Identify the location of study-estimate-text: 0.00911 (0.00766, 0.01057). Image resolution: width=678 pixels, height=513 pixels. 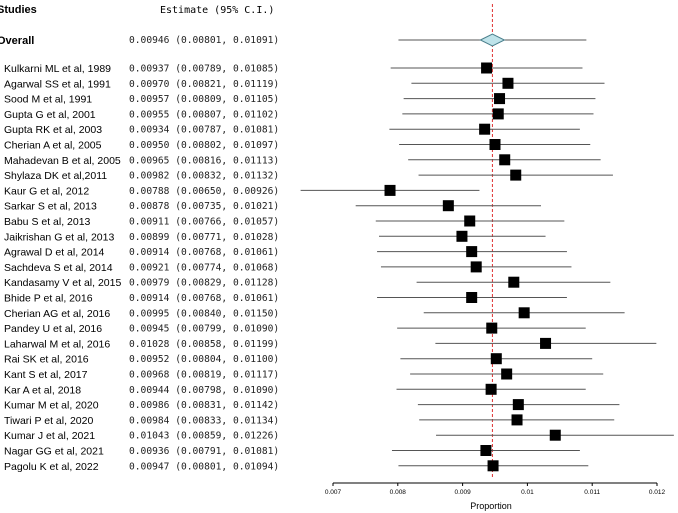
(204, 222).